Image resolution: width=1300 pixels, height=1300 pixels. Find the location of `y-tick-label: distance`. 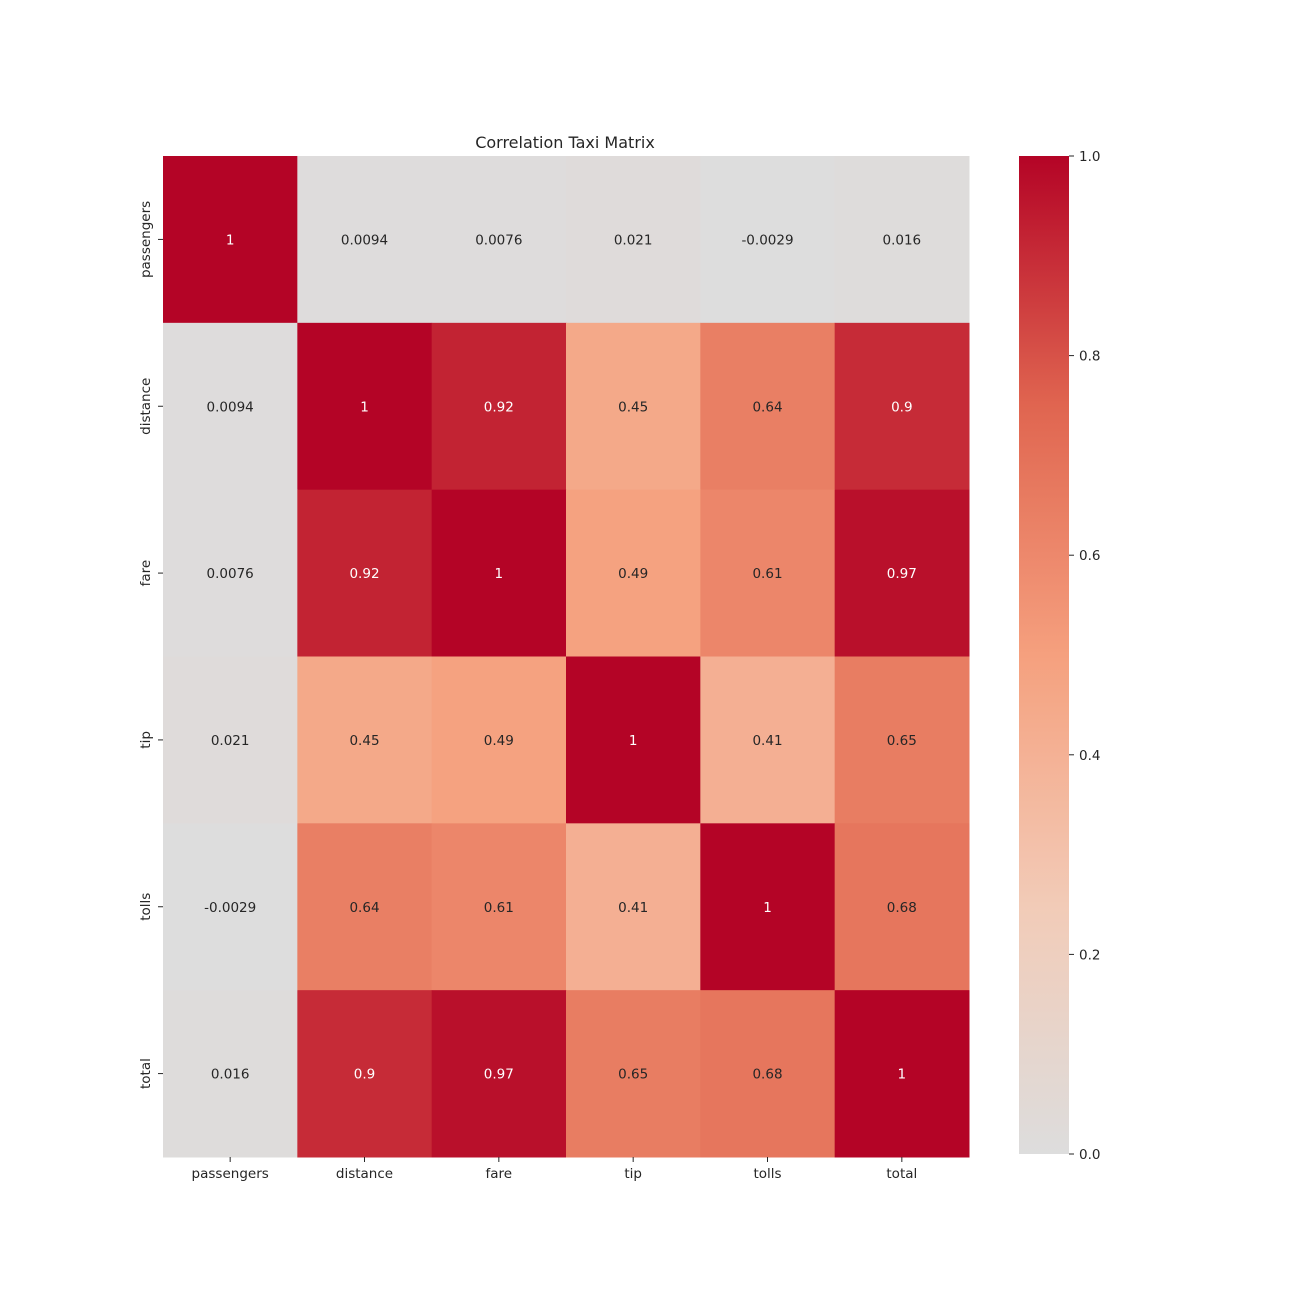

y-tick-label: distance is located at coordinates (146, 406).